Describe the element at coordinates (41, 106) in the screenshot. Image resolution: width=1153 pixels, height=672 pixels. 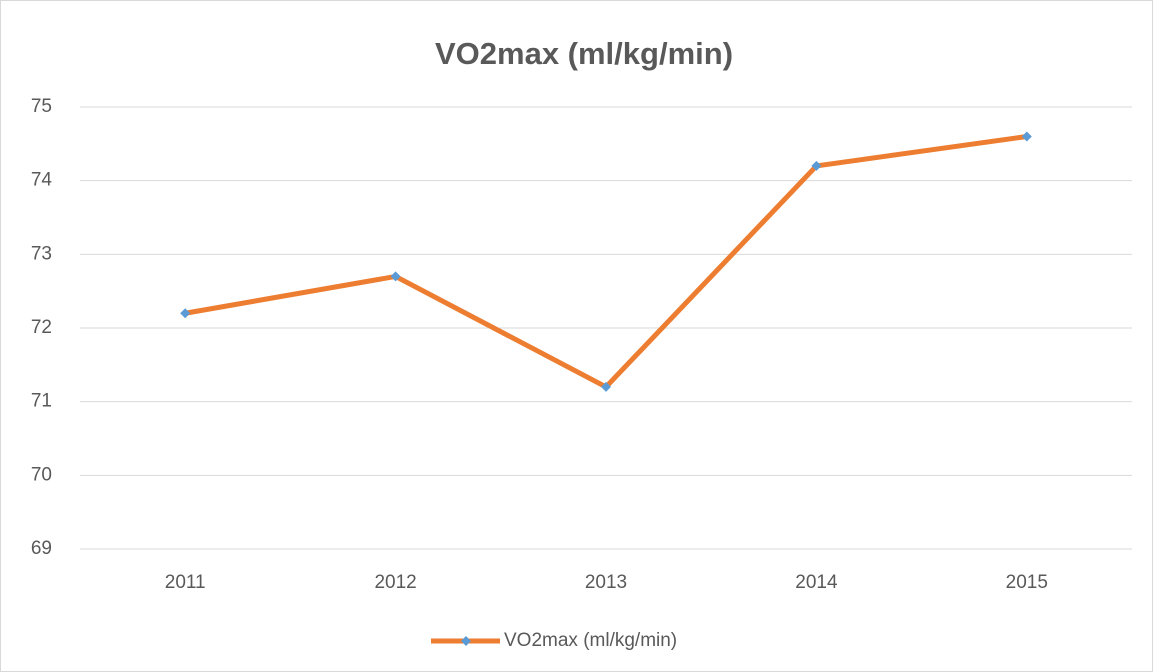
I see `y-tick-label: 75` at that location.